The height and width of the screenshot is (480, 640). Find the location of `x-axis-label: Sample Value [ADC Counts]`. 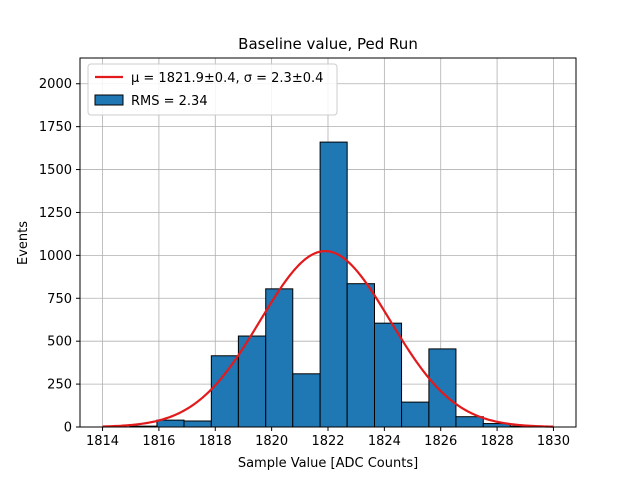

x-axis-label: Sample Value [ADC Counts] is located at coordinates (328, 463).